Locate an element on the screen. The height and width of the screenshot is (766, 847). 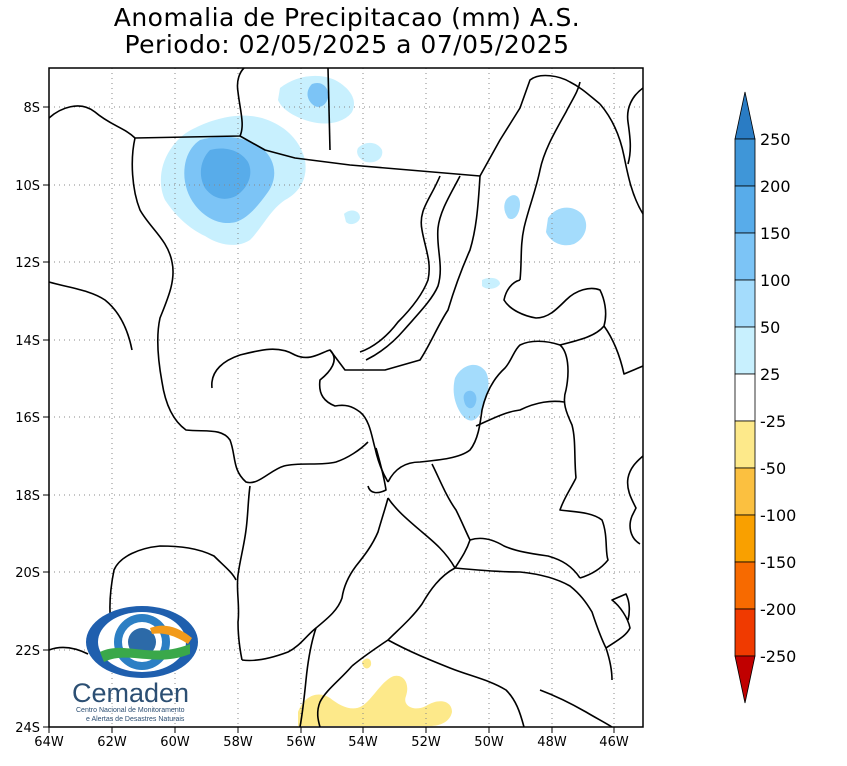
colorbar-top-arrow is located at coordinates (745, 115).